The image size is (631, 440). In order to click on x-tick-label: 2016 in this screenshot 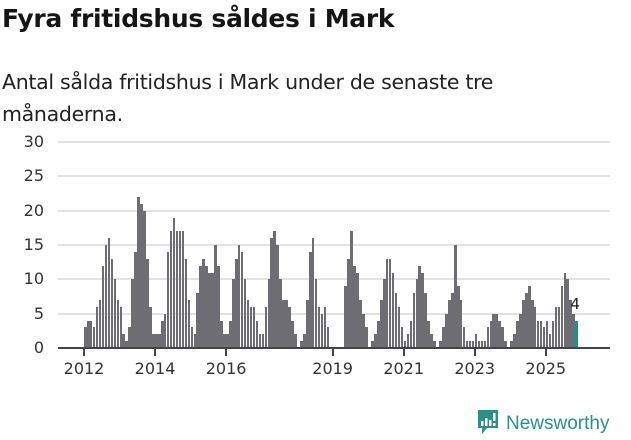, I will do `click(226, 368)`.